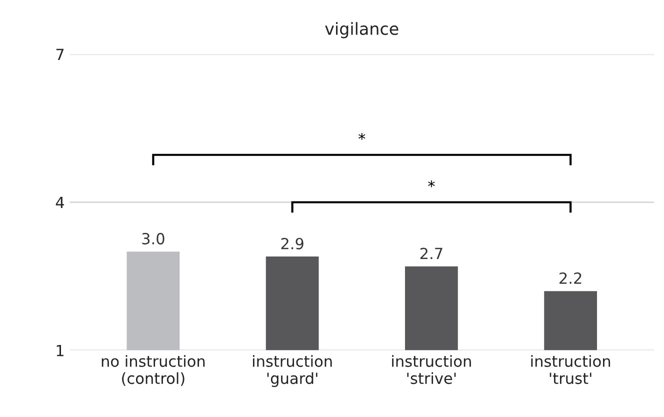 The width and height of the screenshot is (664, 417). Describe the element at coordinates (361, 30) in the screenshot. I see `chart-title: vigilance` at that location.